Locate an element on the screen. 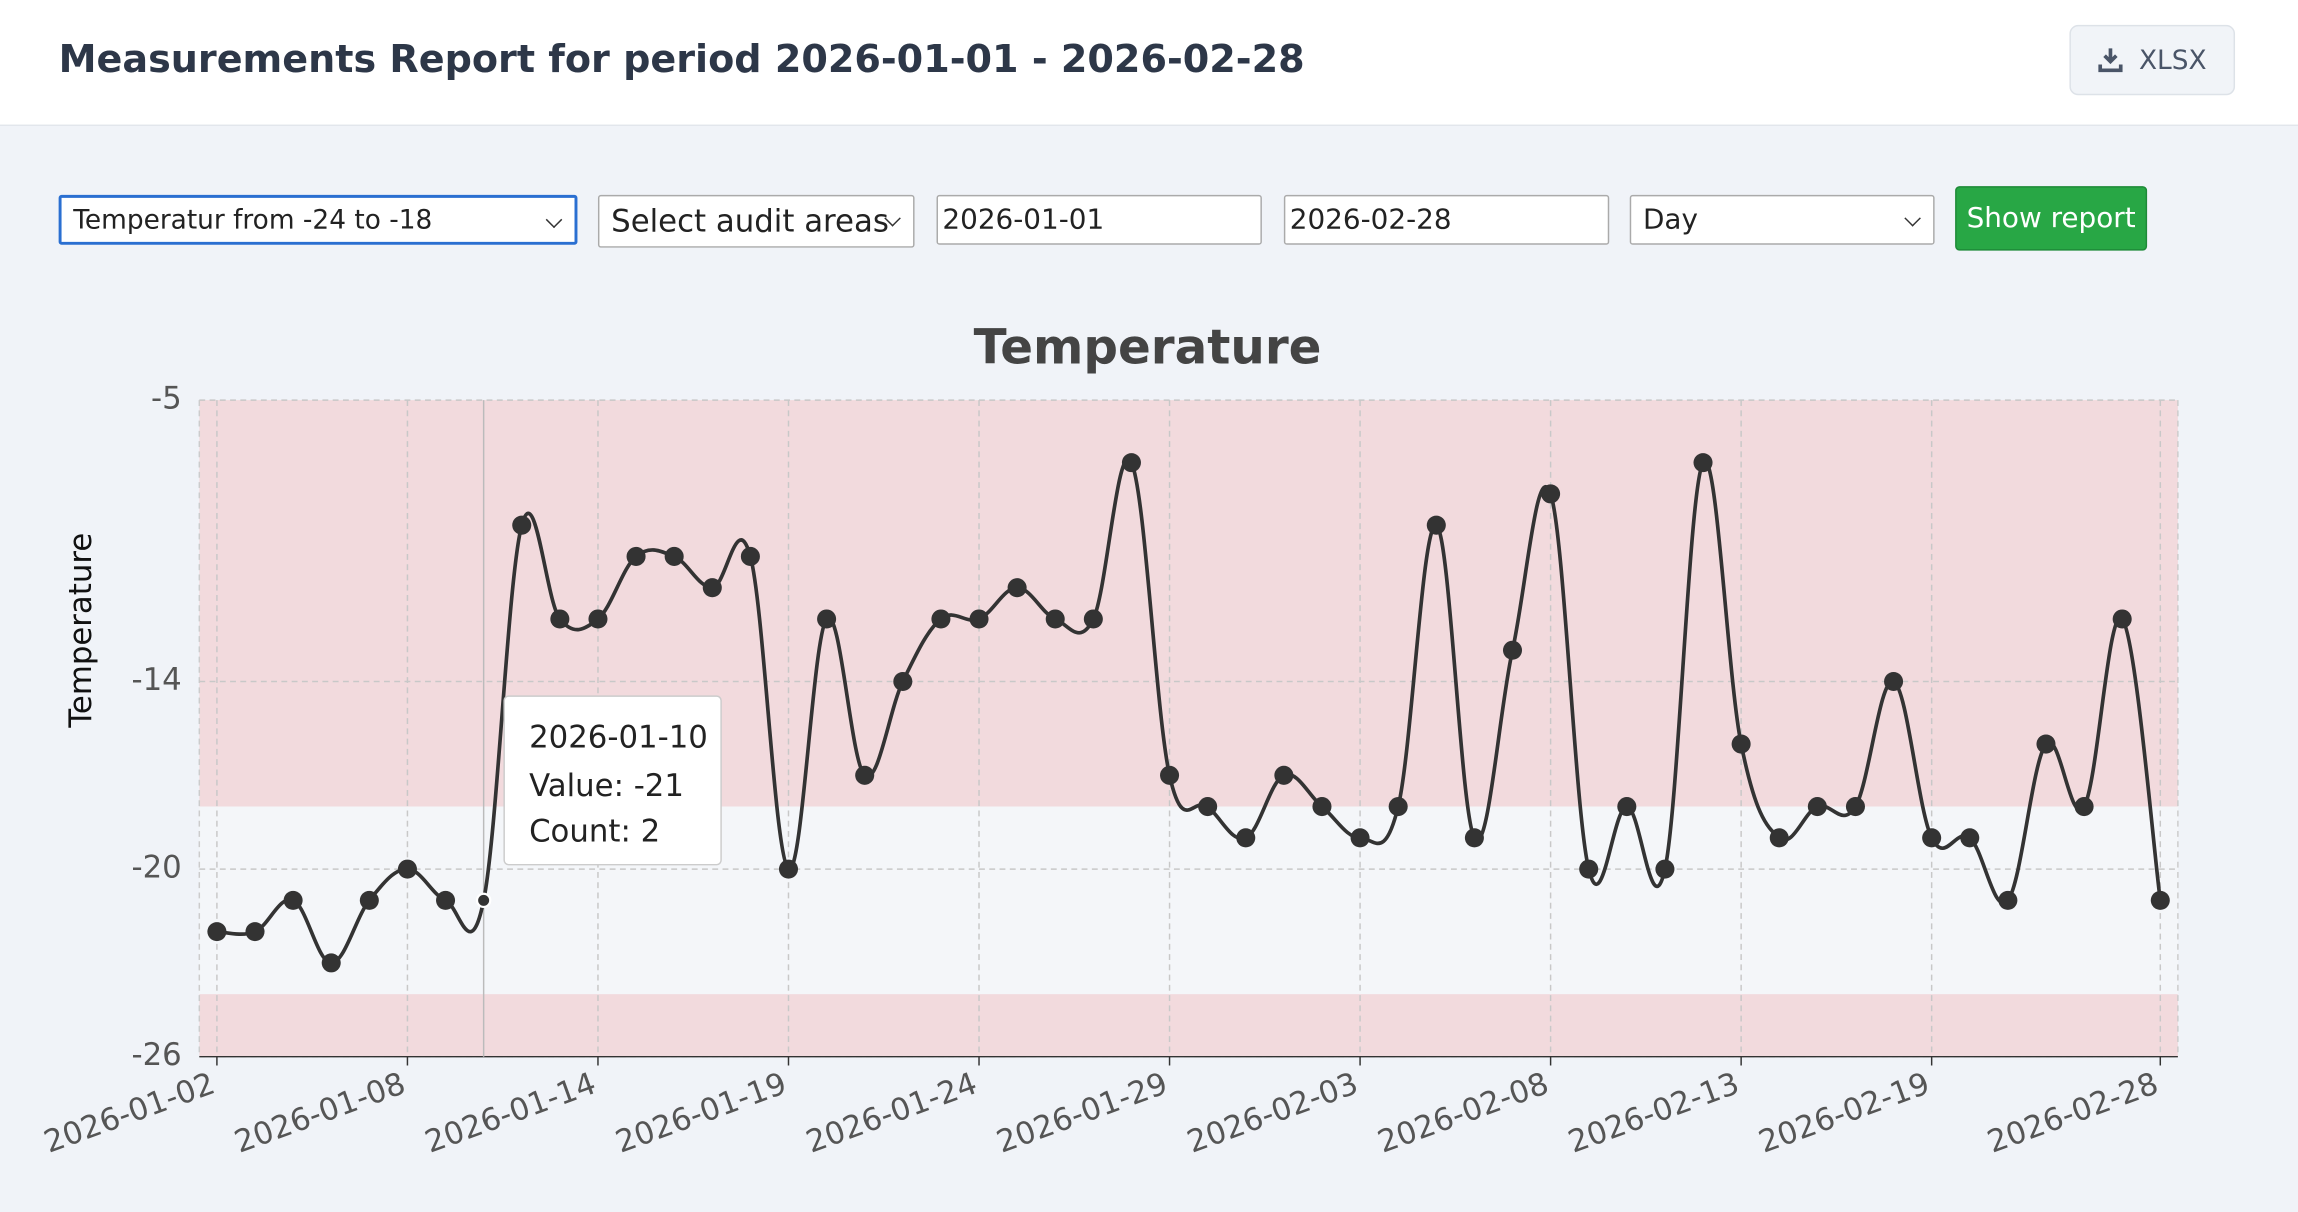  tooltip-line: Count: 2 is located at coordinates (594, 831).